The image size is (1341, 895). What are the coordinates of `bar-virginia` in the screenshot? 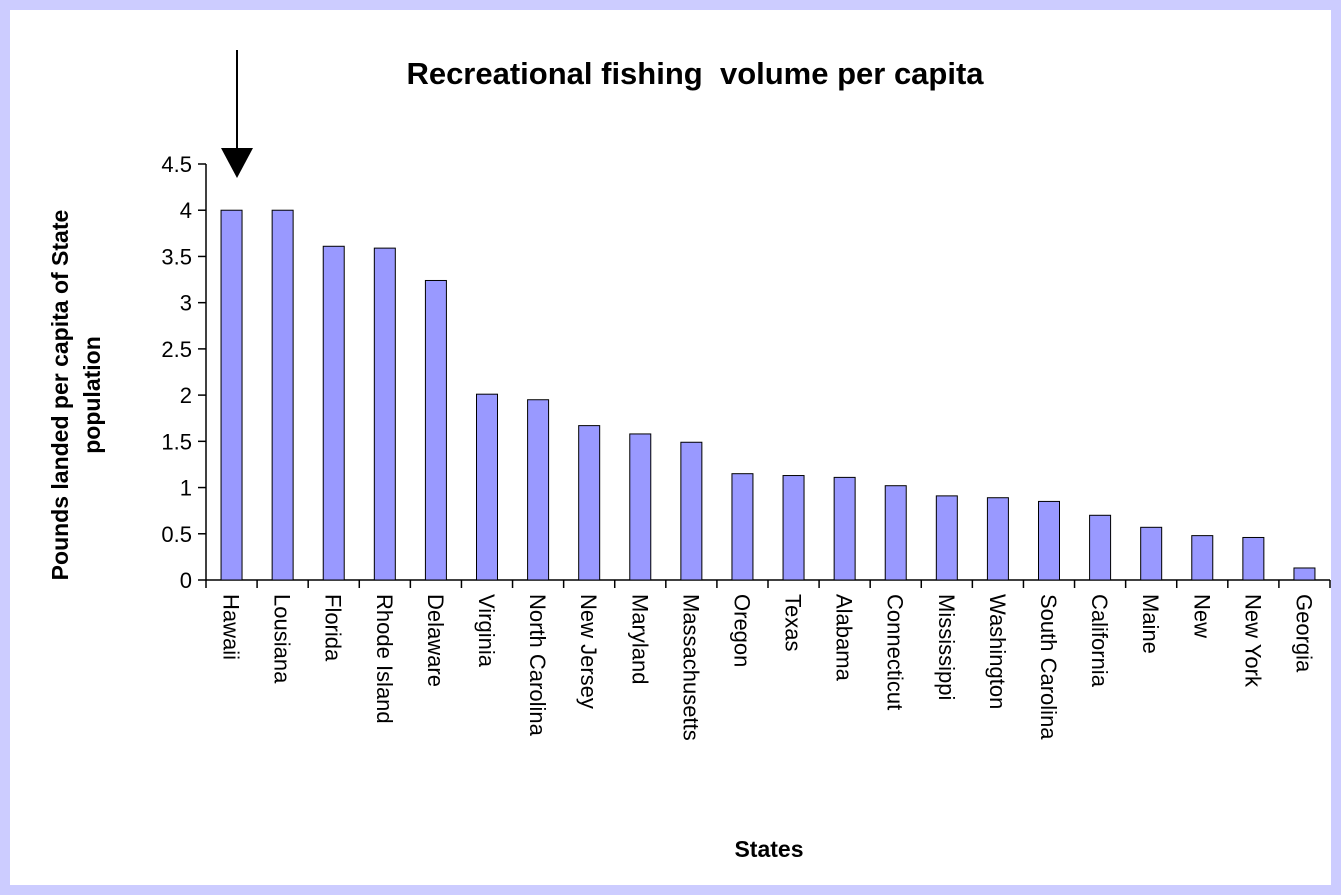 It's located at (487, 487).